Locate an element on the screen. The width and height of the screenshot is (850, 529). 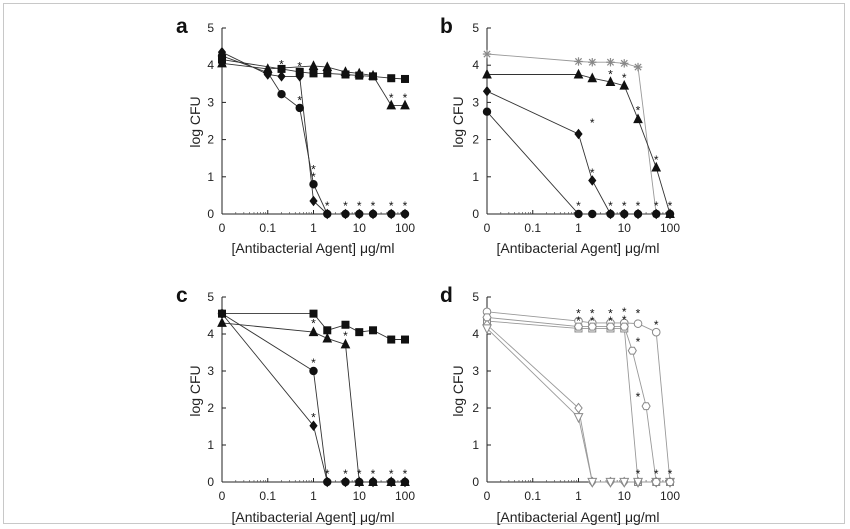
y-tick-label: 1 is located at coordinates (475, 177).